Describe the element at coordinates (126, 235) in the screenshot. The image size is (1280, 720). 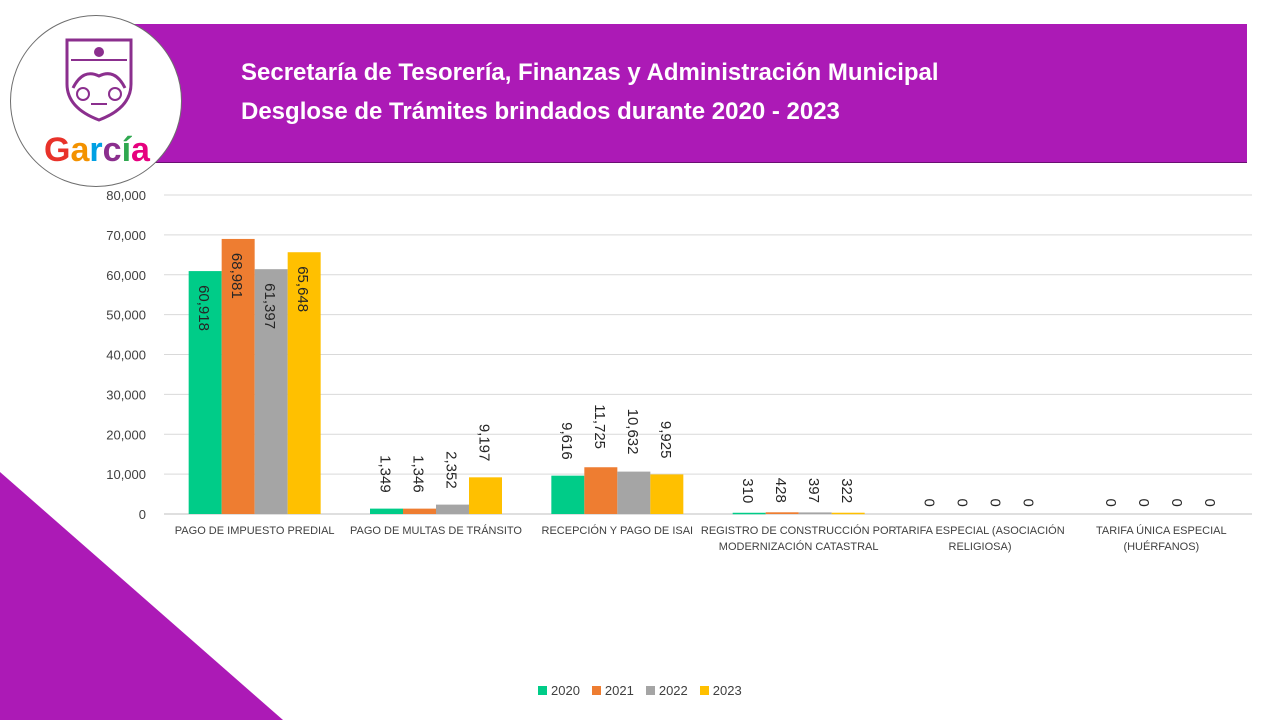
I see `y-tick-label: 70,000` at that location.